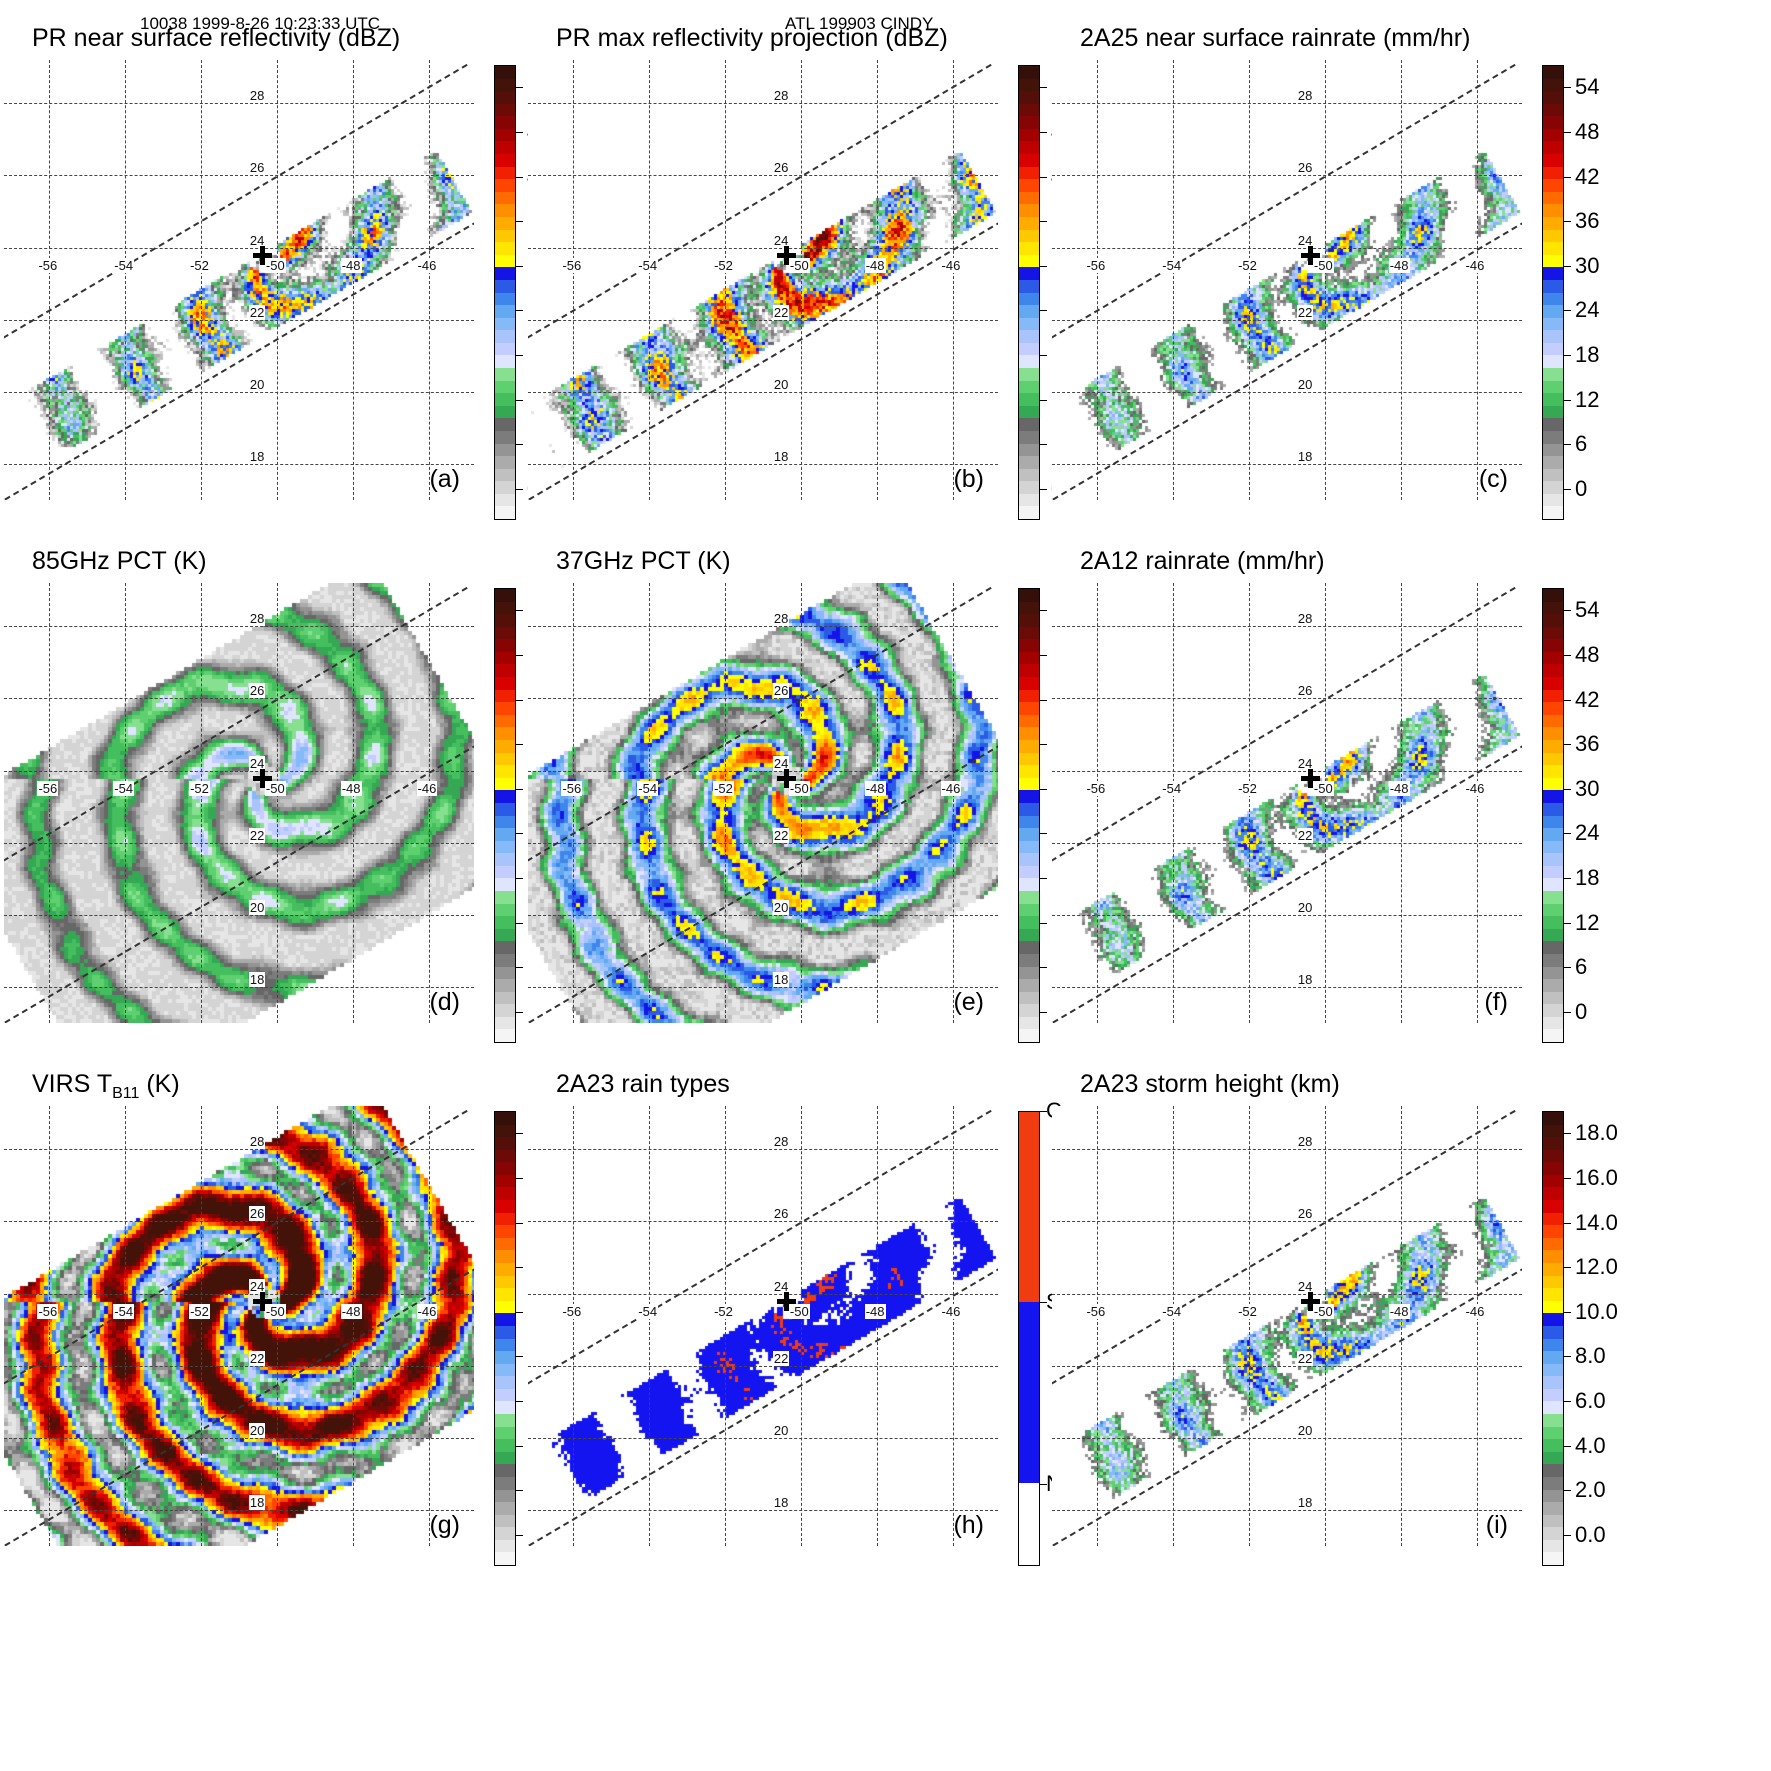 The height and width of the screenshot is (1771, 1771). What do you see at coordinates (1590, 1400) in the screenshot?
I see `colorbar-tick-label: 6.0` at bounding box center [1590, 1400].